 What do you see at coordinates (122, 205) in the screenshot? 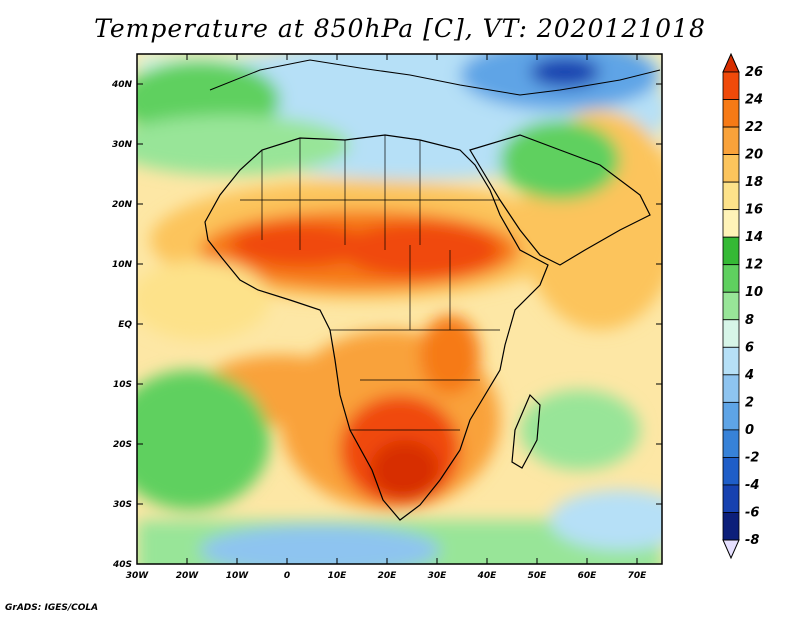
I see `y-tick-label: 20N` at bounding box center [122, 205].